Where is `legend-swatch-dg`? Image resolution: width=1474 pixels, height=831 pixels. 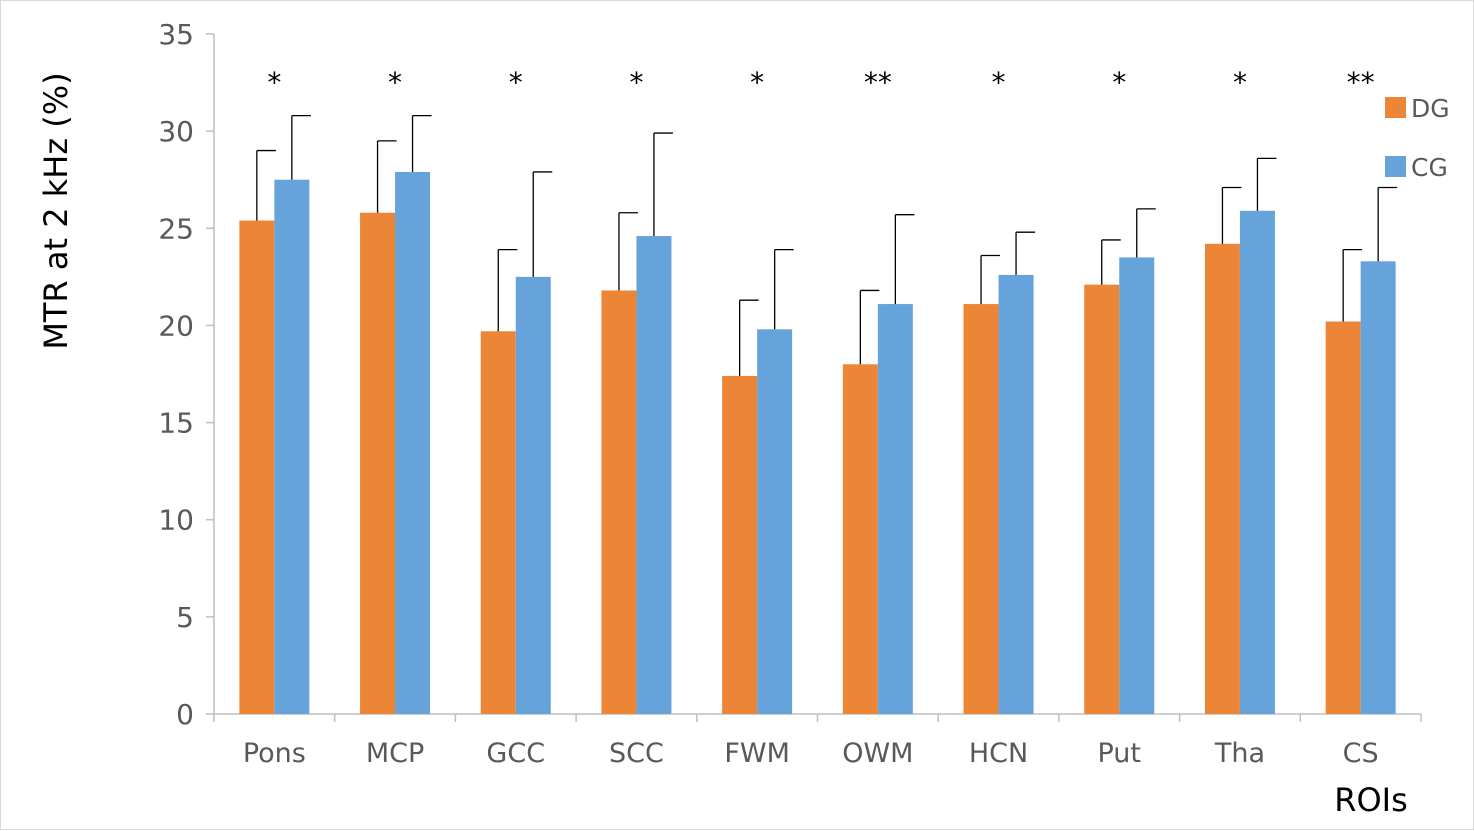
legend-swatch-dg is located at coordinates (1395, 107).